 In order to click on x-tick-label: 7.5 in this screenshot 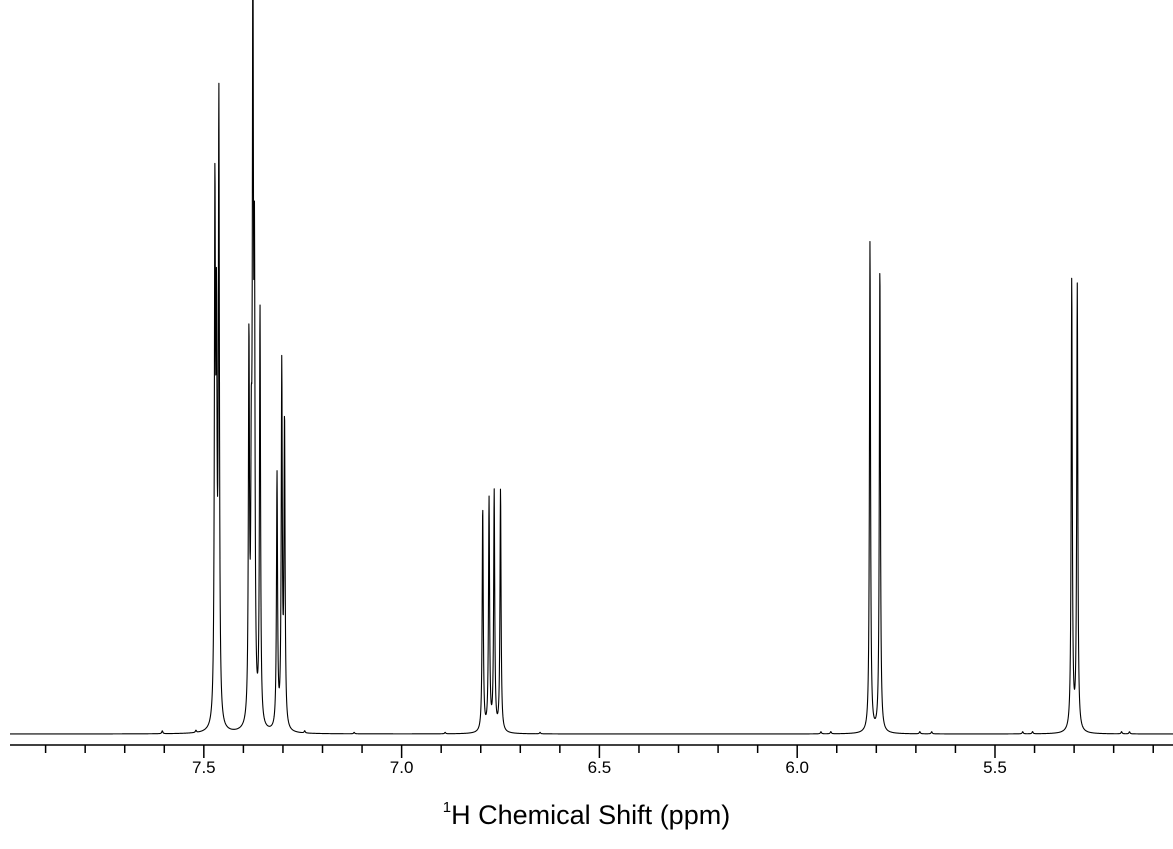, I will do `click(204, 767)`.